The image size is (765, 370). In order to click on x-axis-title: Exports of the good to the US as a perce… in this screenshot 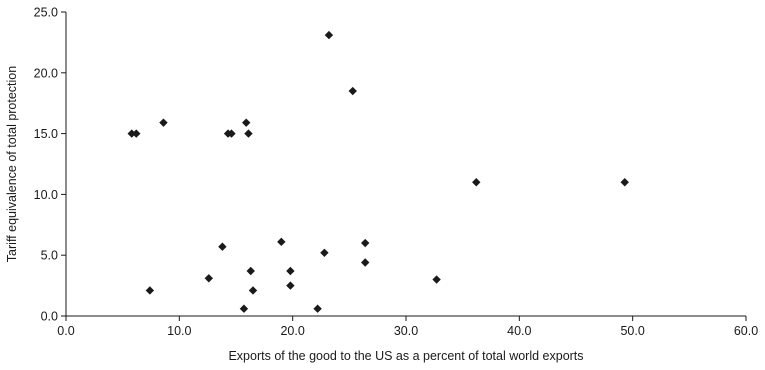, I will do `click(405, 356)`.